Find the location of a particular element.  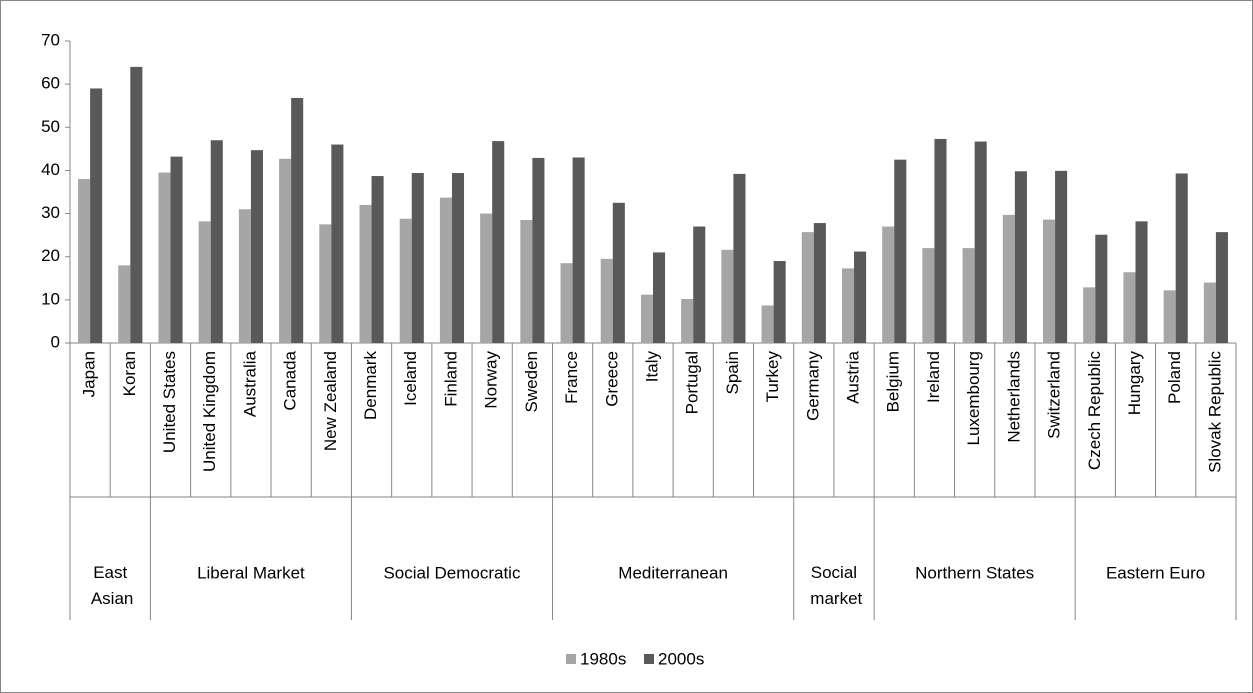

y-tick-label: 50 is located at coordinates (50, 126).